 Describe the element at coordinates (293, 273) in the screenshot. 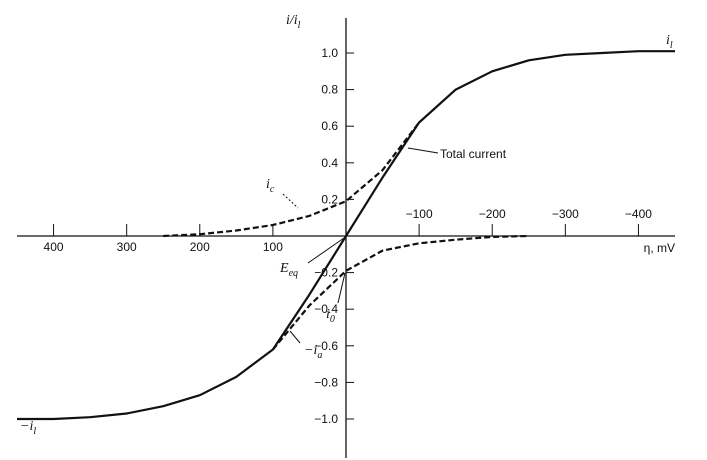

I see `annotation-sub: eq` at that location.